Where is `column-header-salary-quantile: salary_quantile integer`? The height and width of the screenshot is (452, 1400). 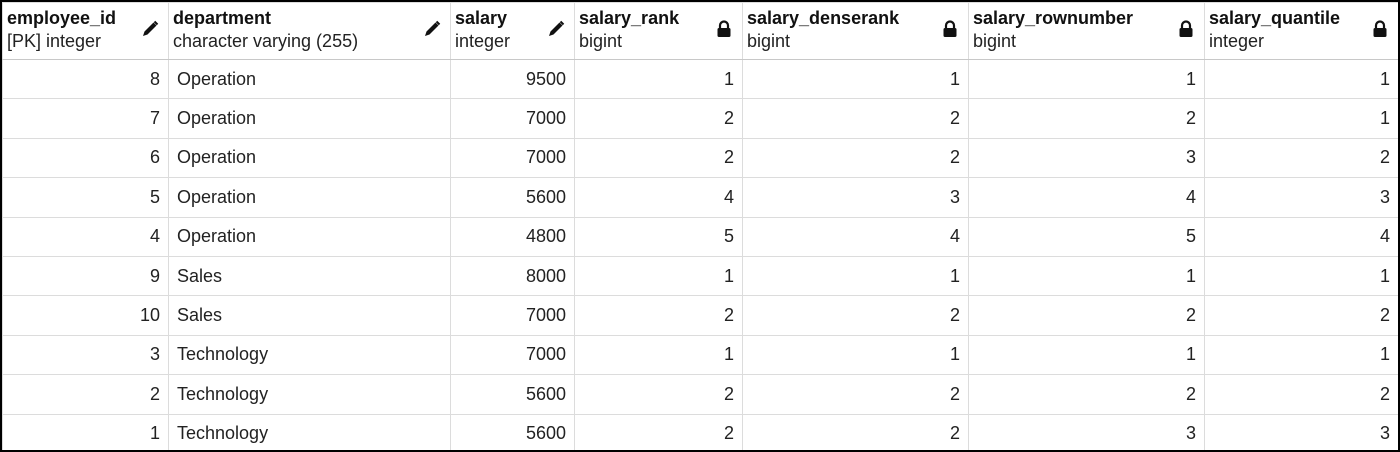 column-header-salary-quantile: salary_quantile integer is located at coordinates (1301, 31).